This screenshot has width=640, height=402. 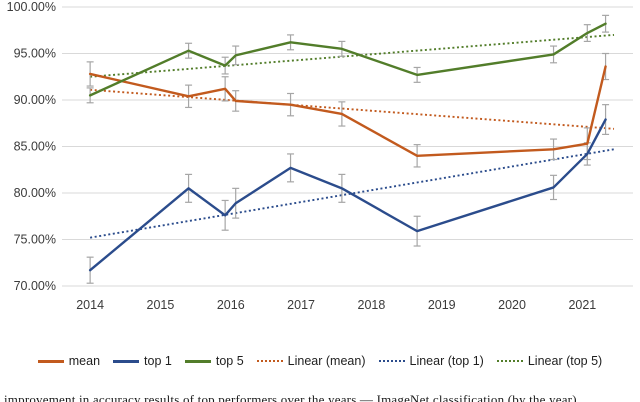 I want to click on legend-item-top5: top 5, so click(x=214, y=361).